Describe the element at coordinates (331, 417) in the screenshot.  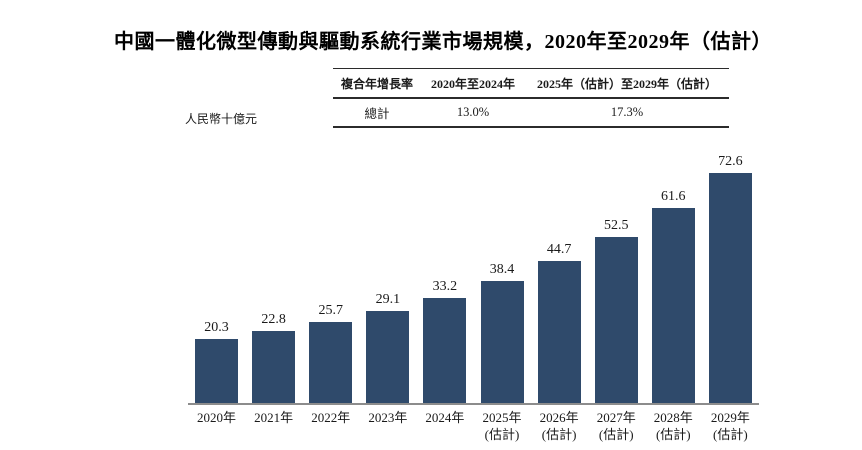
I see `x-axis-label-year: 2022年` at that location.